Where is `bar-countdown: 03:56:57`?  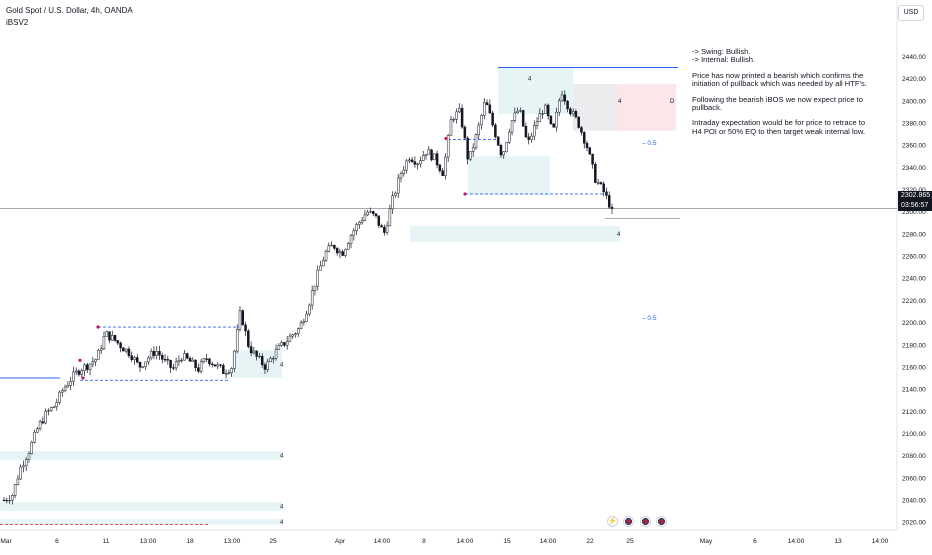 bar-countdown: 03:56:57 is located at coordinates (915, 205).